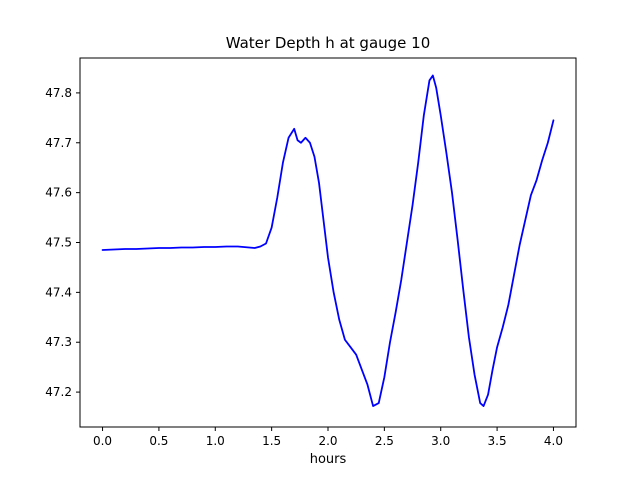 The width and height of the screenshot is (640, 480). Describe the element at coordinates (328, 459) in the screenshot. I see `x-axis-label: hours` at that location.